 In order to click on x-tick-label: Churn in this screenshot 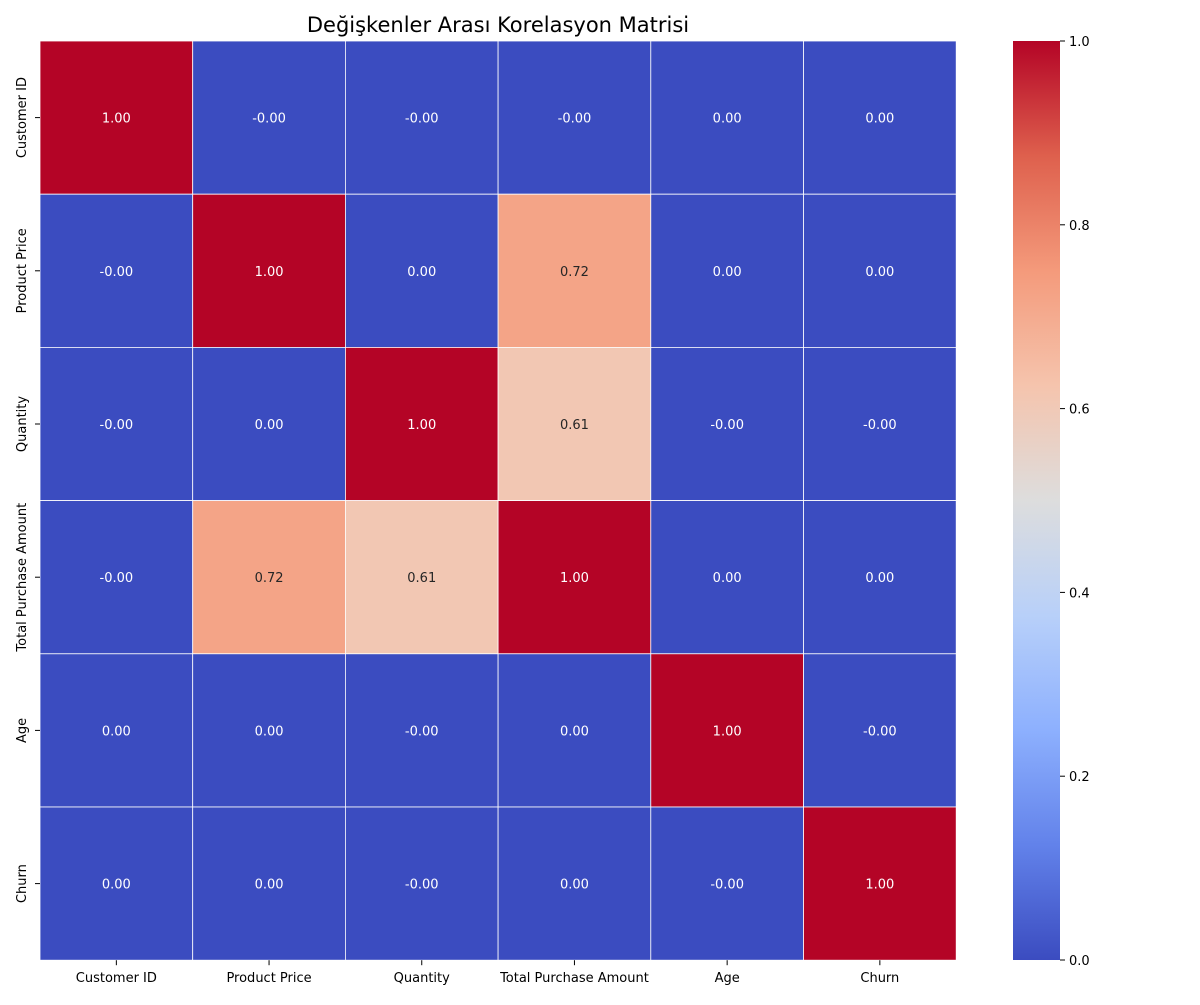, I will do `click(879, 978)`.